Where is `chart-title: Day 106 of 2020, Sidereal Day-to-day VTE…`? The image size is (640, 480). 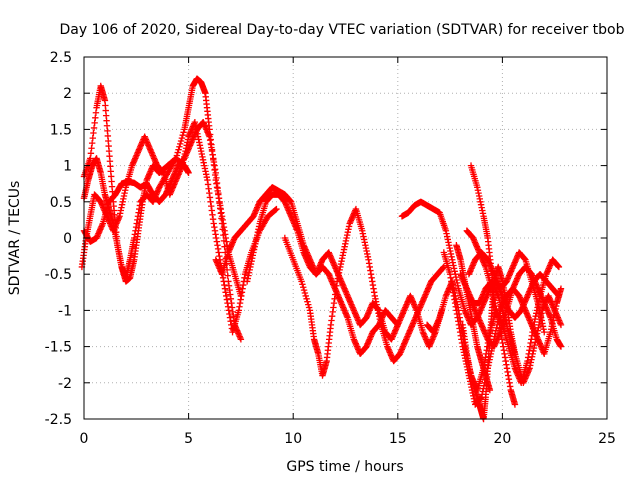 chart-title: Day 106 of 2020, Sidereal Day-to-day VTE… is located at coordinates (341, 30).